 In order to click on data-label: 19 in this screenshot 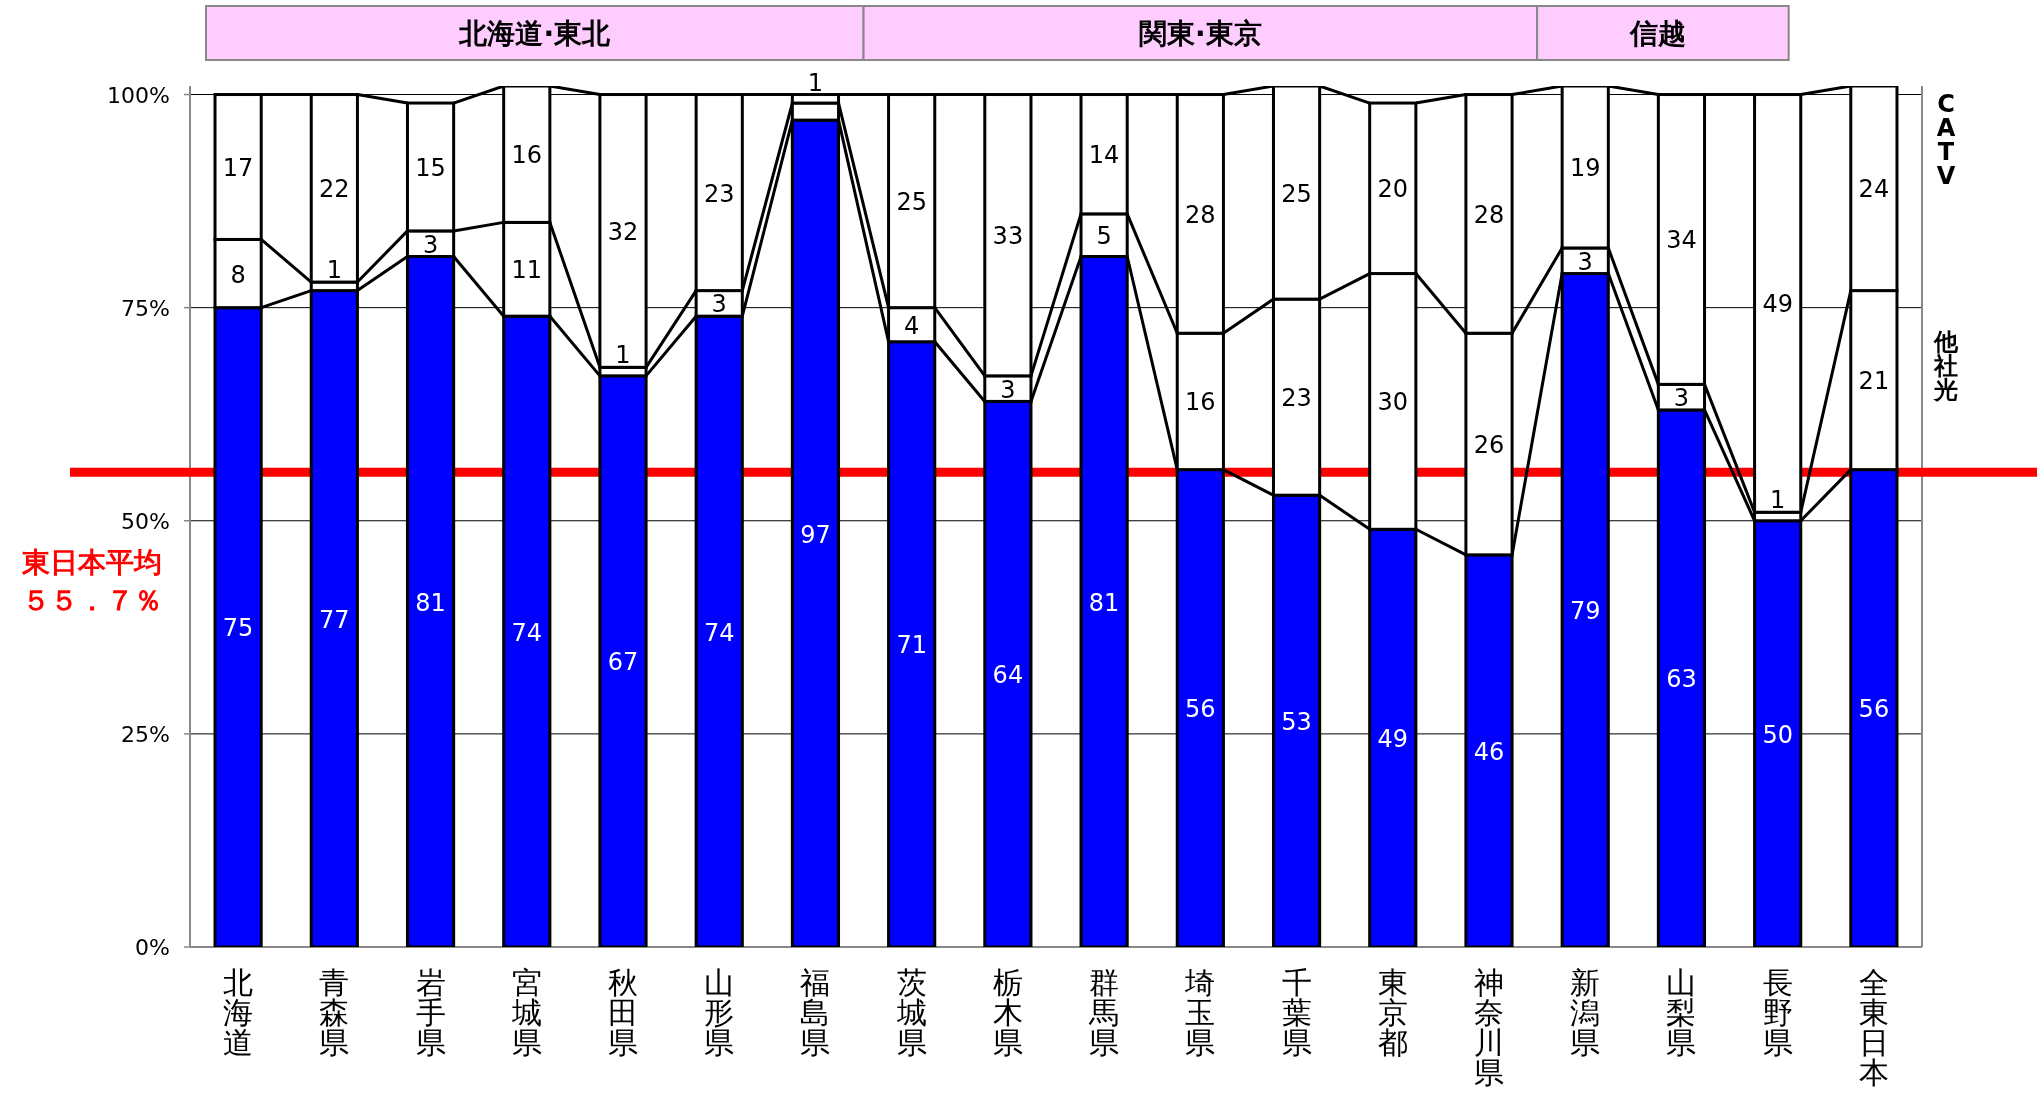, I will do `click(1585, 167)`.